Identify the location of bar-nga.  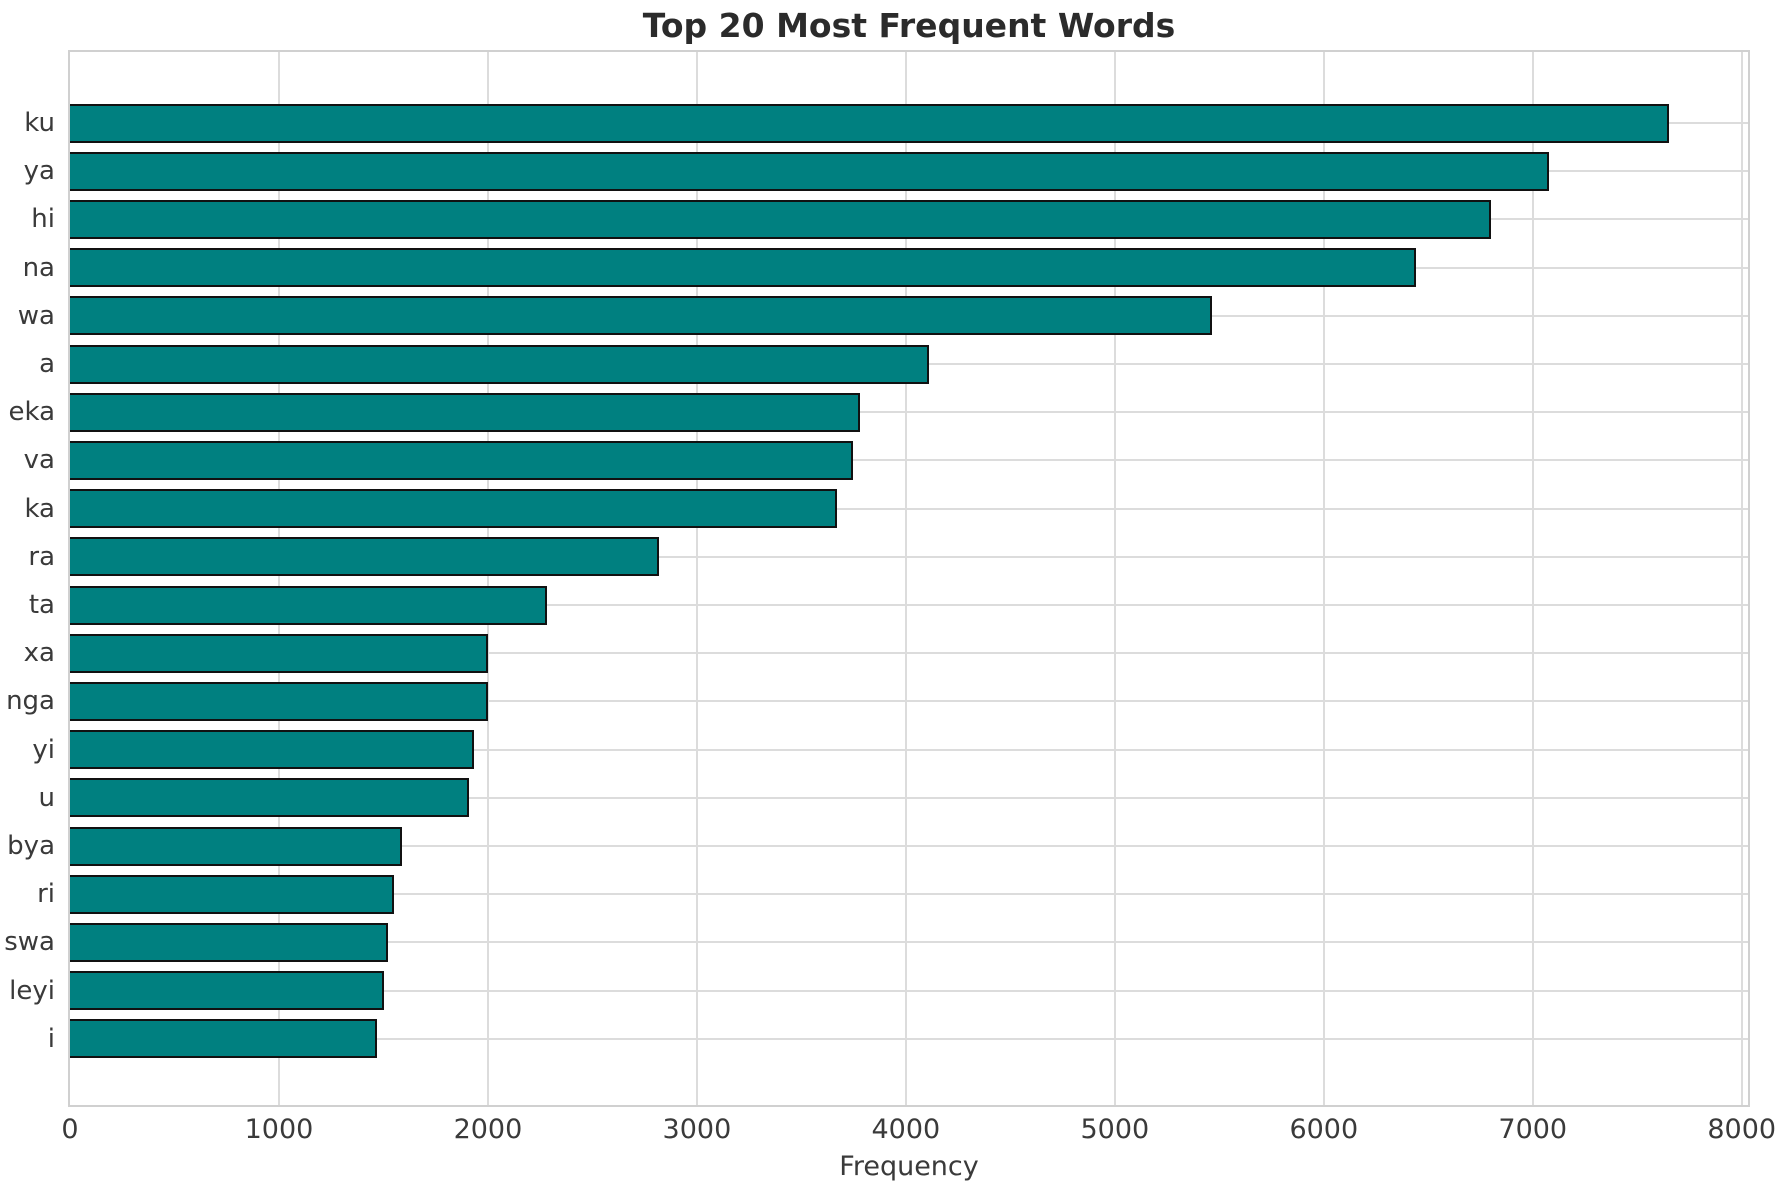
(279, 701).